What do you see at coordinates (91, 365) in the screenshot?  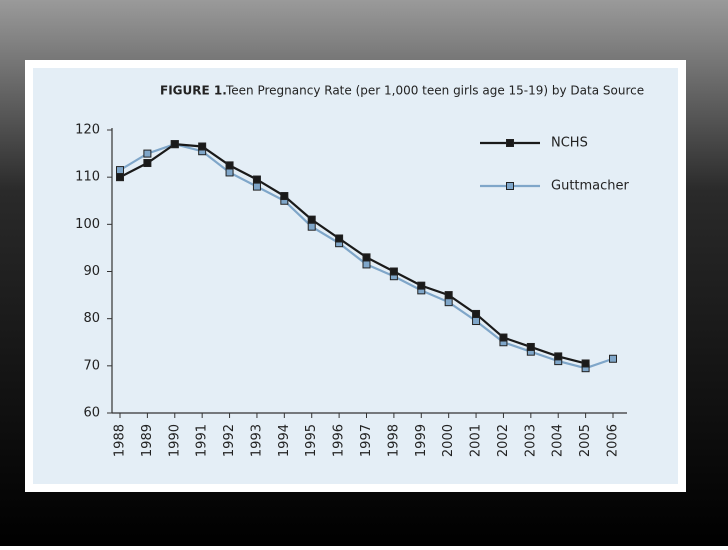 I see `y-tick-label: 70` at bounding box center [91, 365].